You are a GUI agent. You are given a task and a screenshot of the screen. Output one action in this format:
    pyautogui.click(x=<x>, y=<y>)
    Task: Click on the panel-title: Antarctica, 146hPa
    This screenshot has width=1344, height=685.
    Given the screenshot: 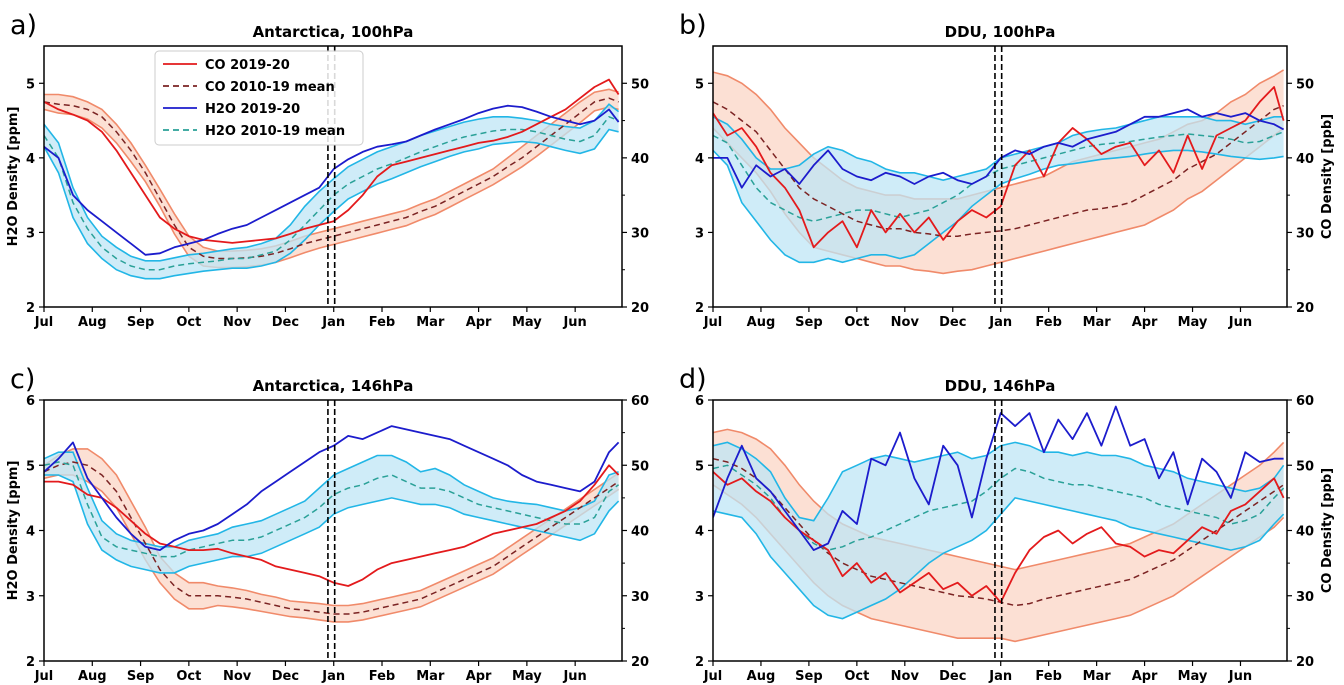 What is the action you would take?
    pyautogui.click(x=333, y=386)
    